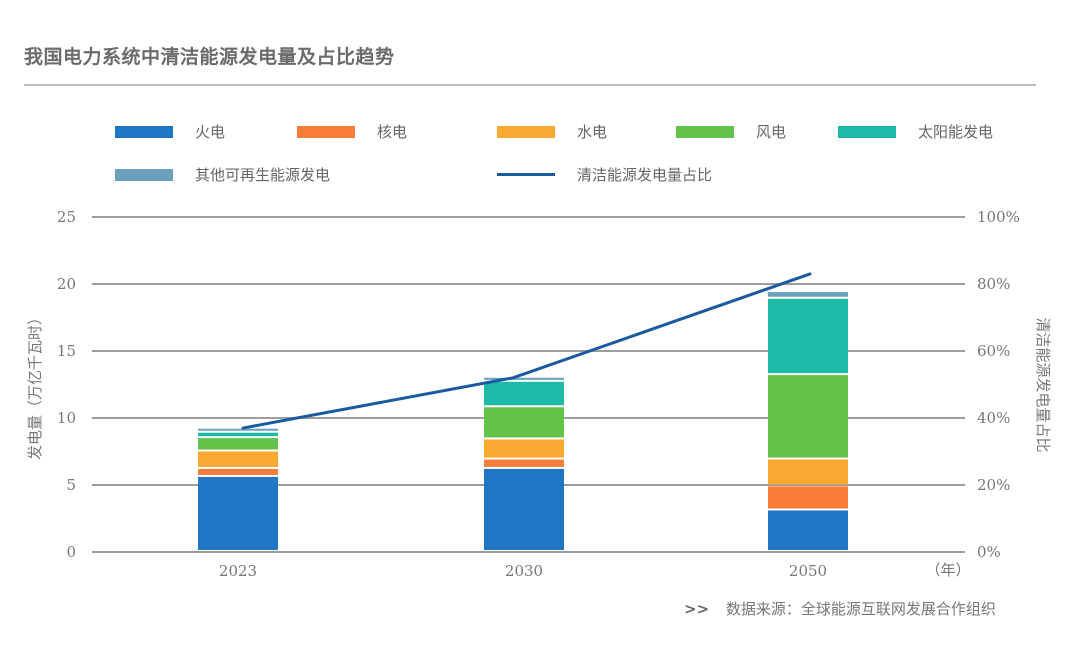 Image resolution: width=1080 pixels, height=660 pixels. I want to click on legend-item-solar: 太阳能发电, so click(915, 131).